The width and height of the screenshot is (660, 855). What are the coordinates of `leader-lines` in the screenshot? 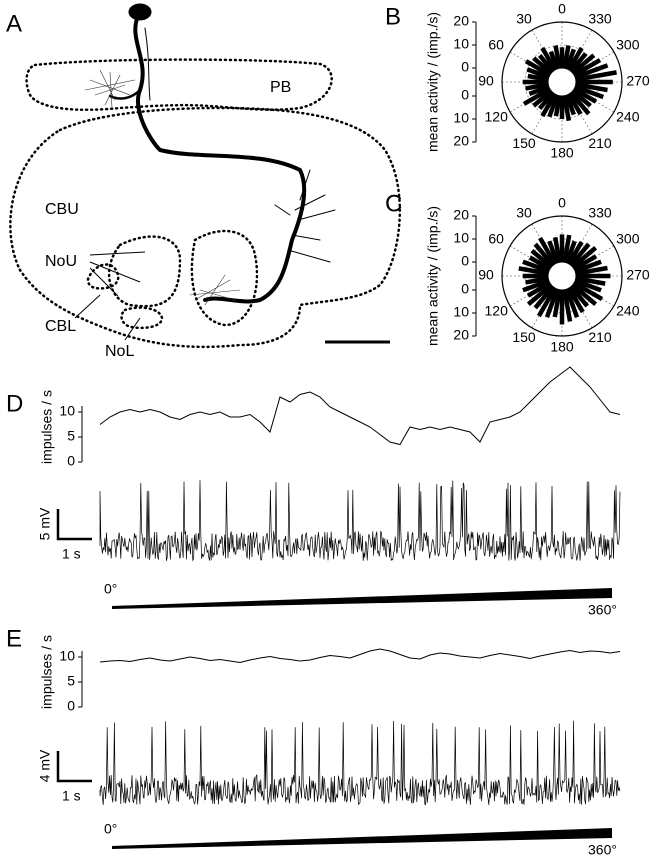 It's located at (110, 296).